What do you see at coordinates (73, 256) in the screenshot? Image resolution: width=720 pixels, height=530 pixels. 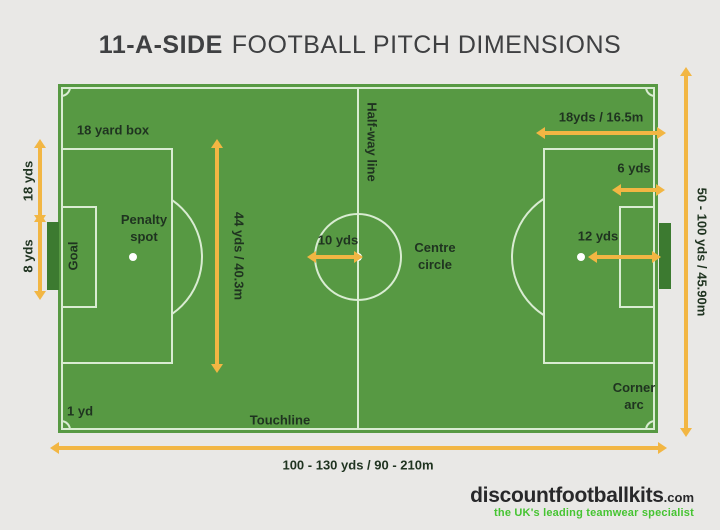 I see `label-goal: Goal` at bounding box center [73, 256].